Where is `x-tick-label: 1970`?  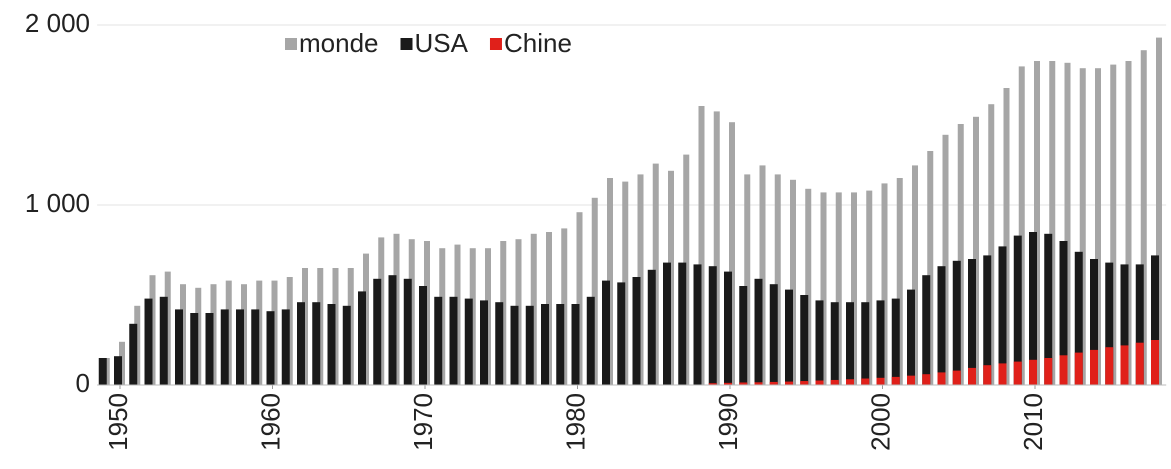 x-tick-label: 1970 is located at coordinates (423, 422).